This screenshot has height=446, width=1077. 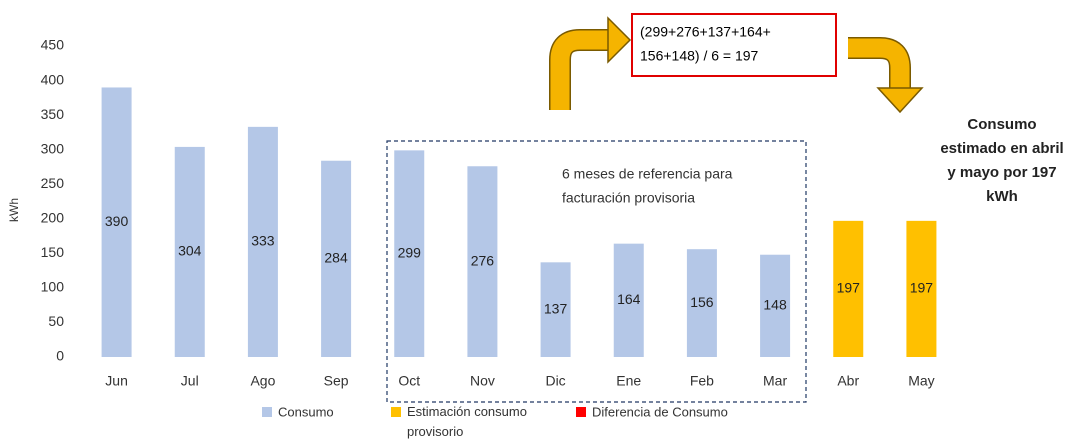 I want to click on data-label: 164, so click(x=629, y=299).